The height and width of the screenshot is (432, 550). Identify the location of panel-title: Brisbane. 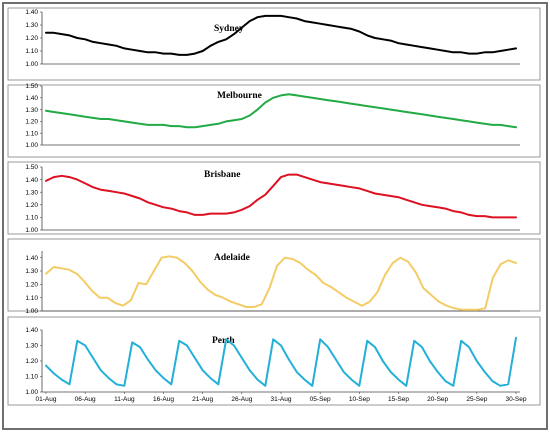
(222, 175).